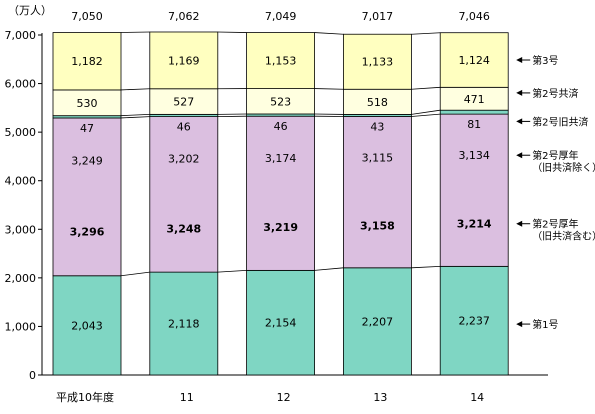 The width and height of the screenshot is (595, 414). I want to click on legend-label: （旧共済除く）, so click(563, 167).